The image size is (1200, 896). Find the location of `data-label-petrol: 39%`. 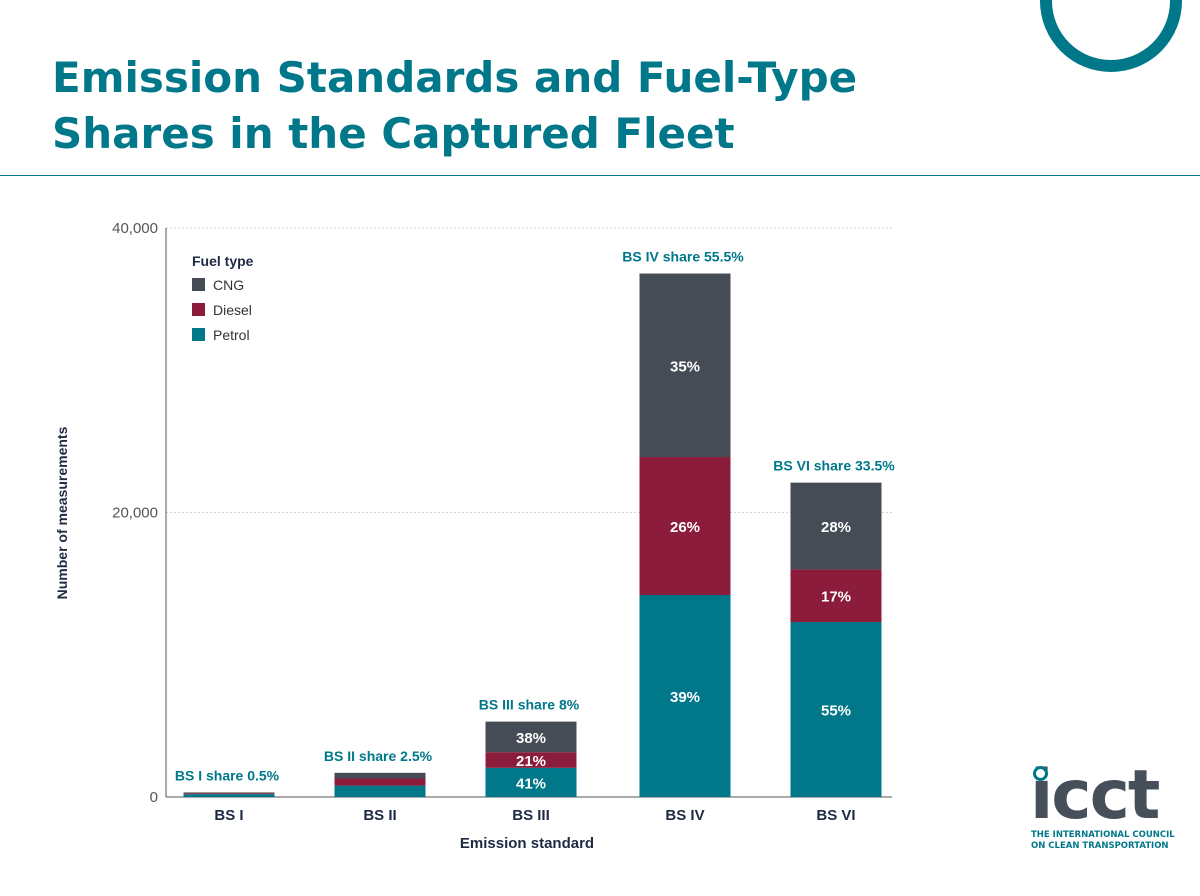

data-label-petrol: 39% is located at coordinates (685, 697).